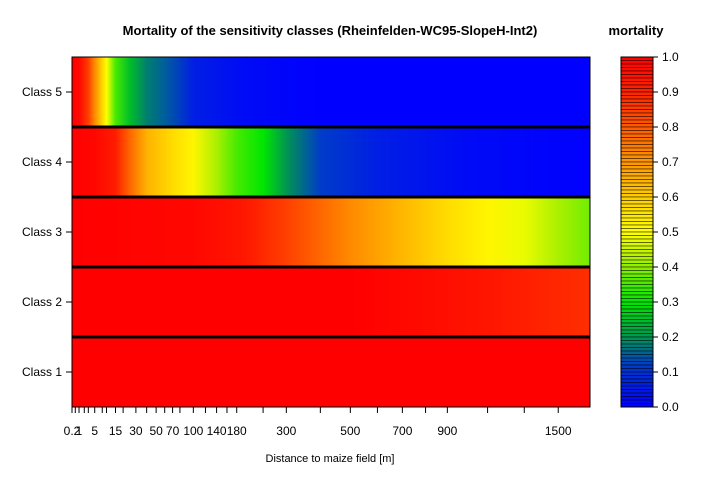 The height and width of the screenshot is (480, 720). I want to click on x-tick-label: 15, so click(116, 431).